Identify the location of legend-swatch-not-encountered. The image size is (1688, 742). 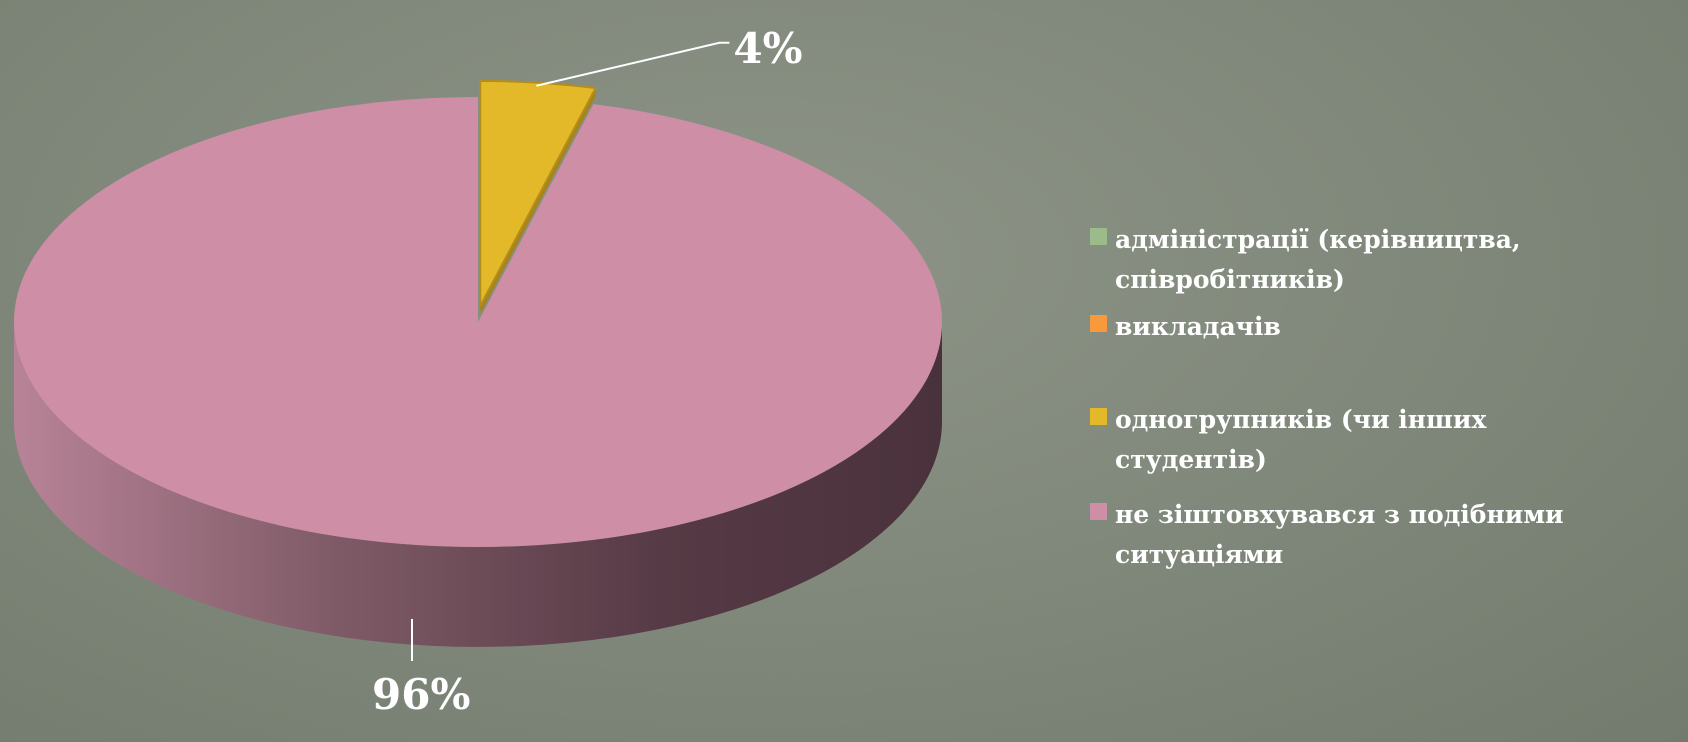
(1098, 511).